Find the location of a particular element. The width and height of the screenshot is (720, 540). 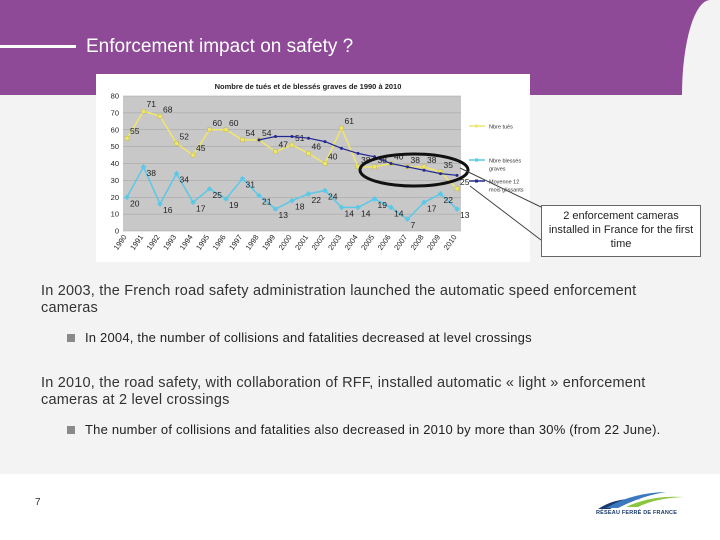

rff-logo-icon is located at coordinates (641, 500).